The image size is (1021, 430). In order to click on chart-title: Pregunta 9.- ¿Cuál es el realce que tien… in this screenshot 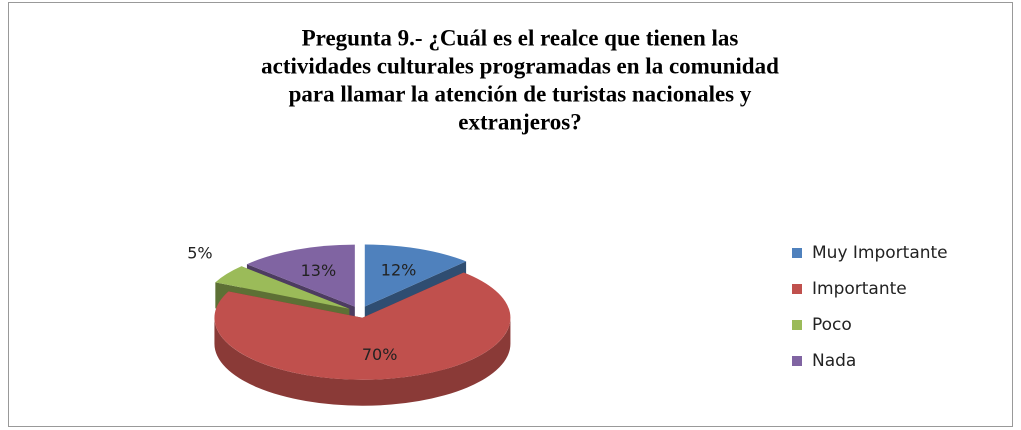, I will do `click(520, 37)`.